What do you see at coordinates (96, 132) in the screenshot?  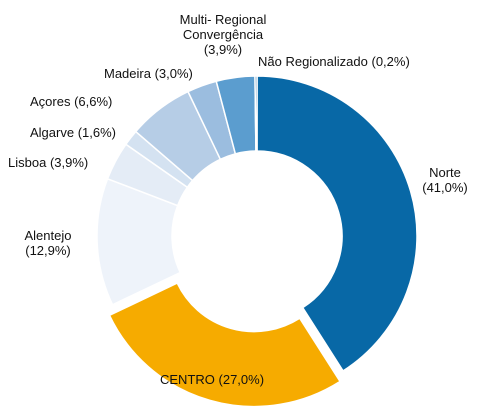 I see `value-label: (1,6%)` at bounding box center [96, 132].